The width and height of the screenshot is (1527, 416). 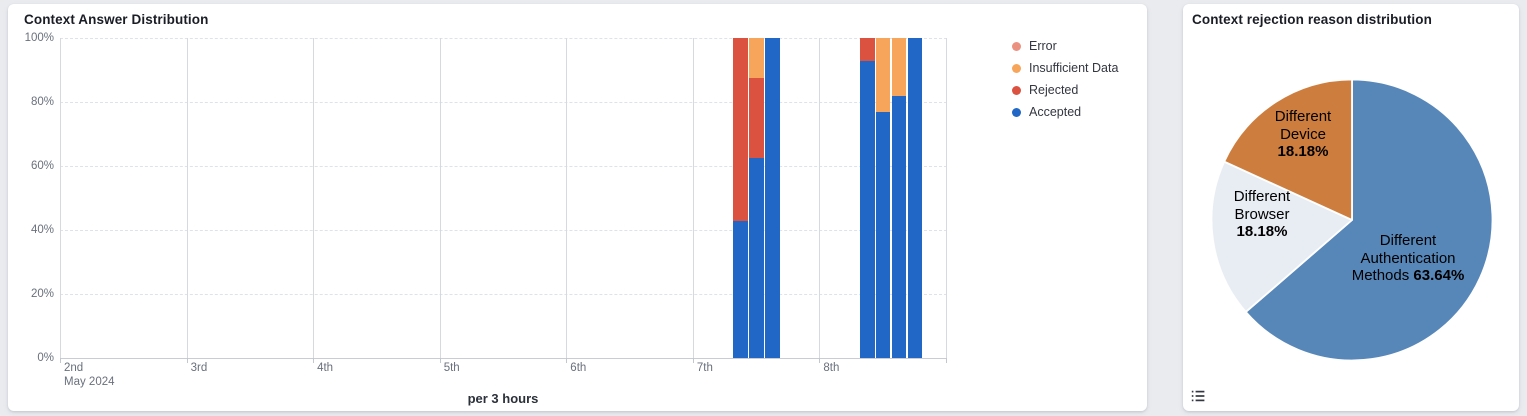 What do you see at coordinates (116, 19) in the screenshot?
I see `answer-distribution-title: Context Answer Distribution` at bounding box center [116, 19].